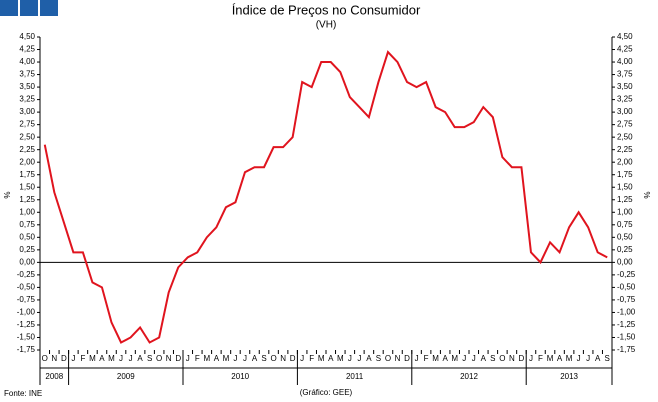 The image size is (658, 402). I want to click on y-tick-label: 3,50, so click(27, 86).